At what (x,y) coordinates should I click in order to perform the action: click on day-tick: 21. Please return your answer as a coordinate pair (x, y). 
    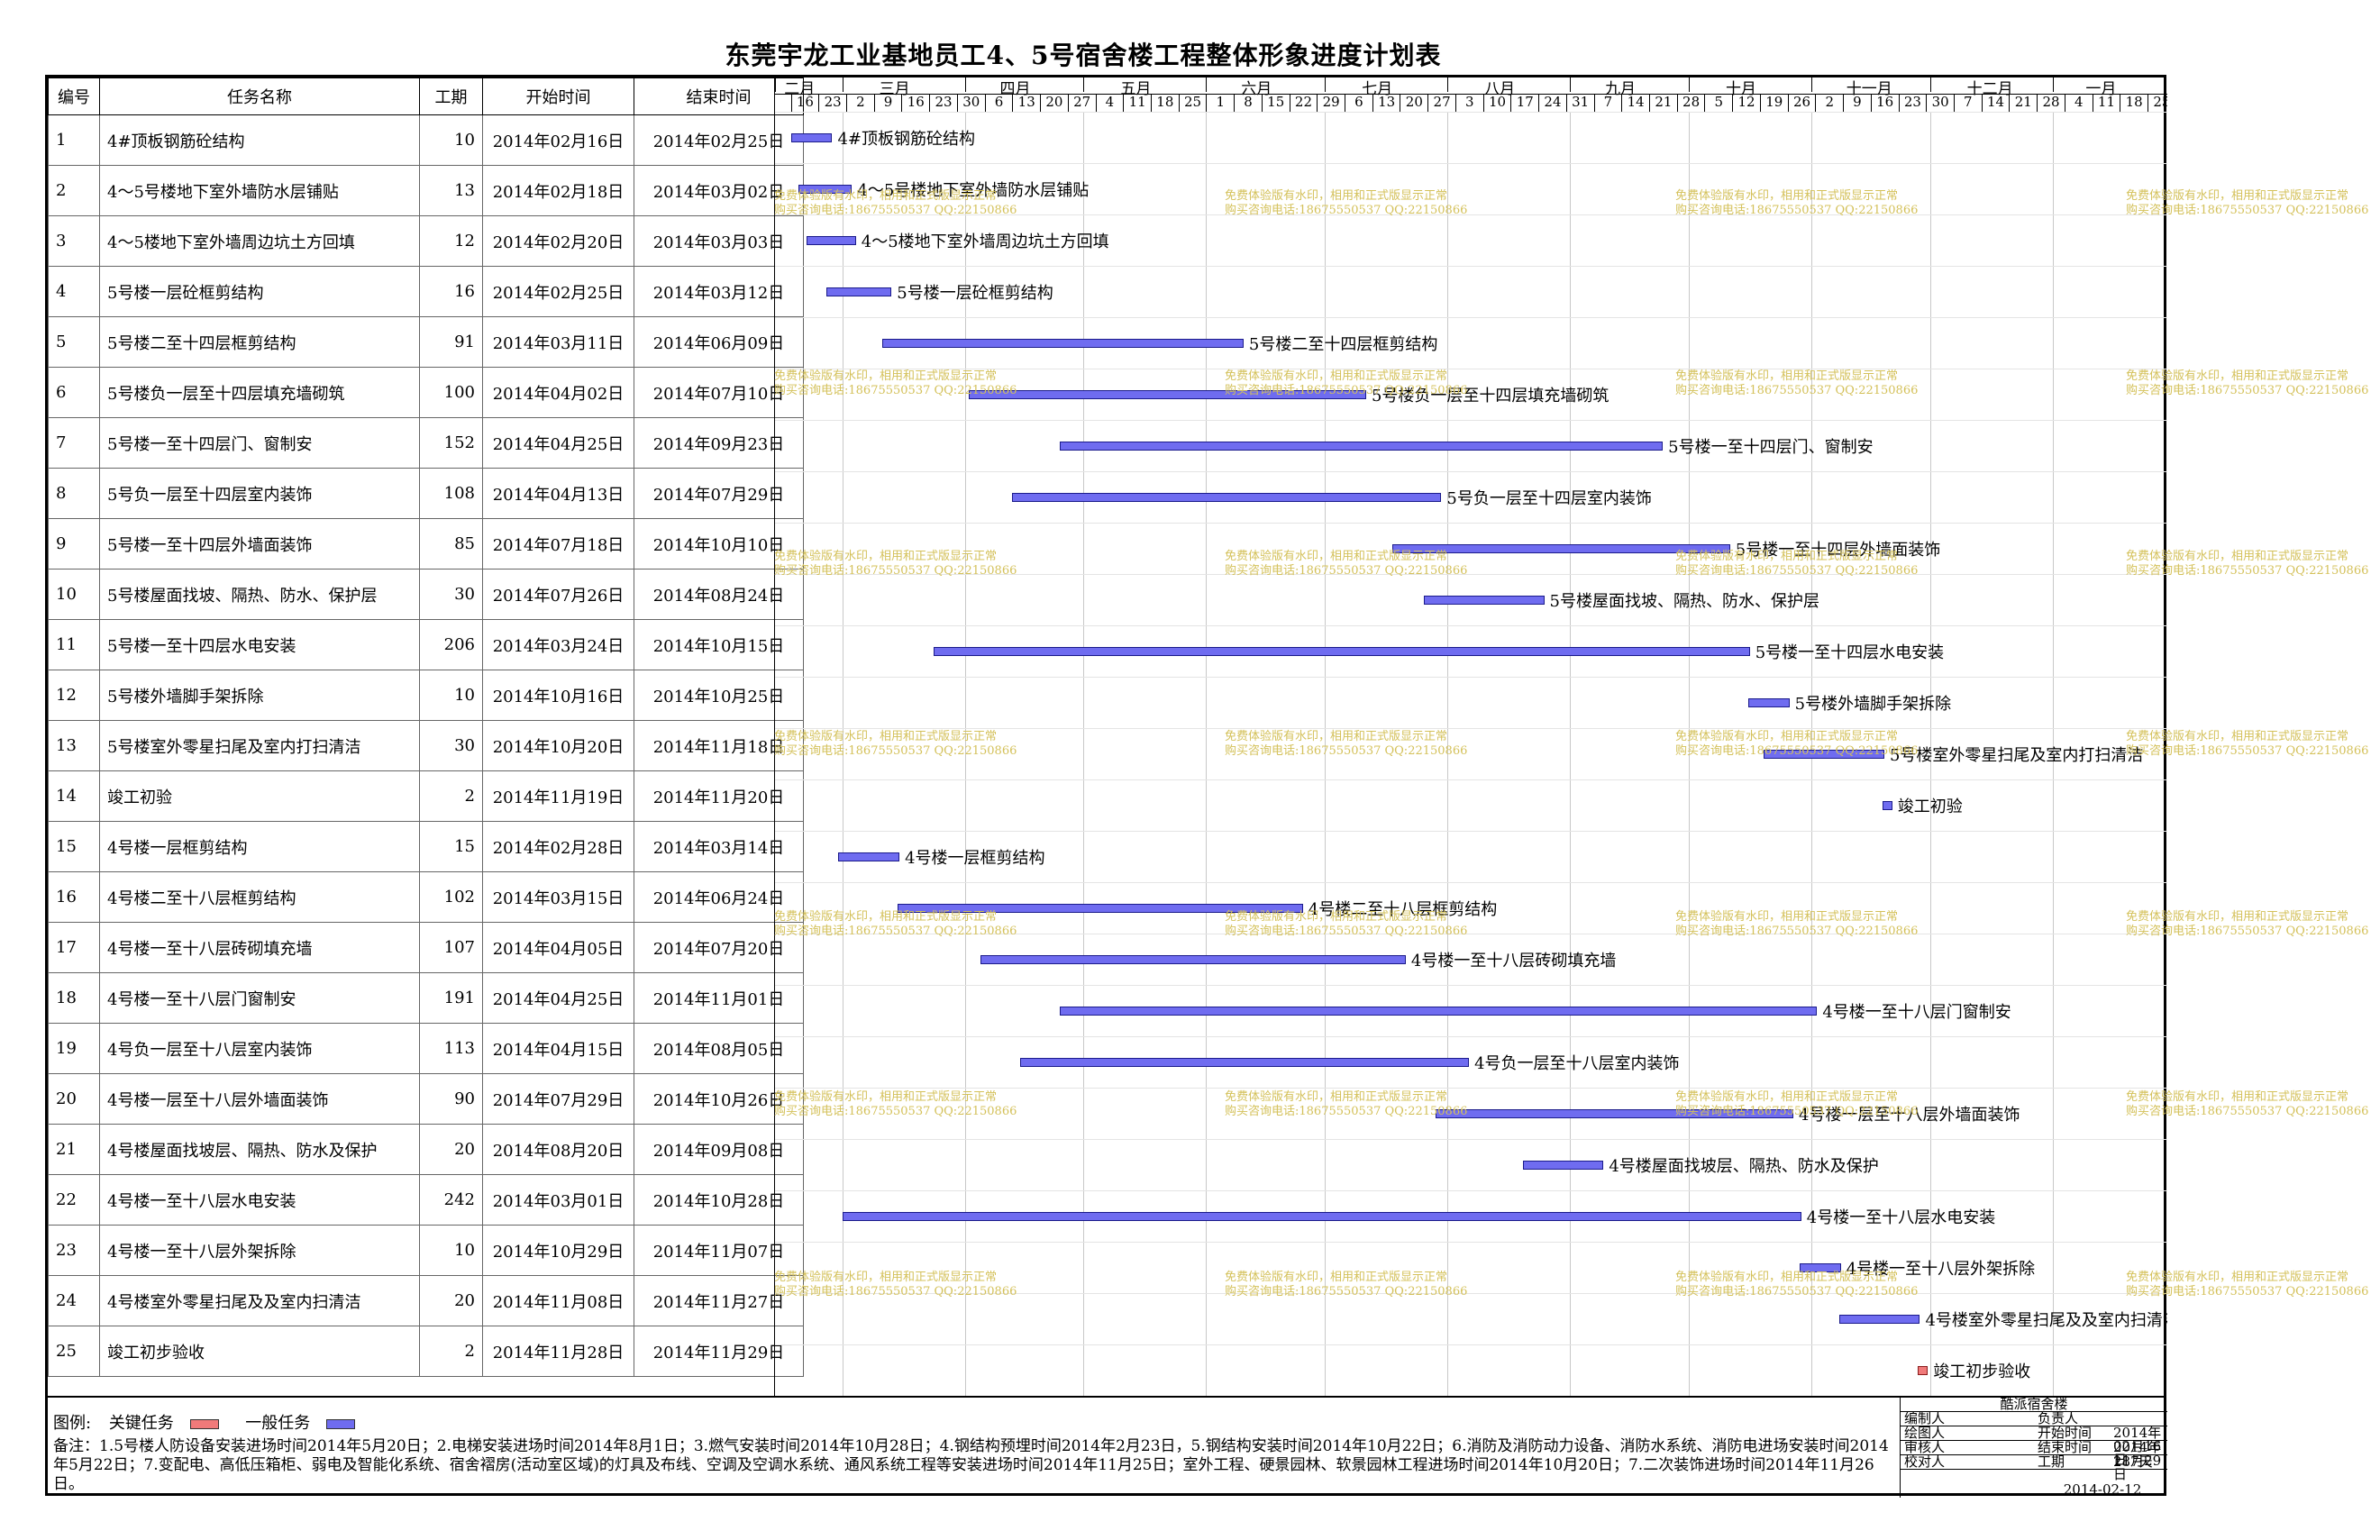
    Looking at the image, I should click on (1663, 103).